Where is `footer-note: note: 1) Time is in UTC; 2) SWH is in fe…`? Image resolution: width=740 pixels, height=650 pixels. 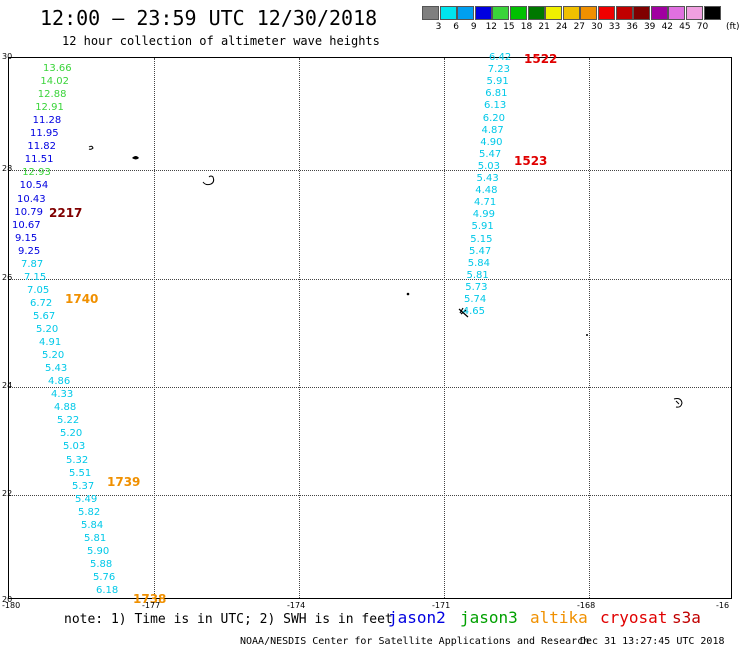 footer-note: note: 1) Time is in UTC; 2) SWH is in fe… is located at coordinates (228, 619).